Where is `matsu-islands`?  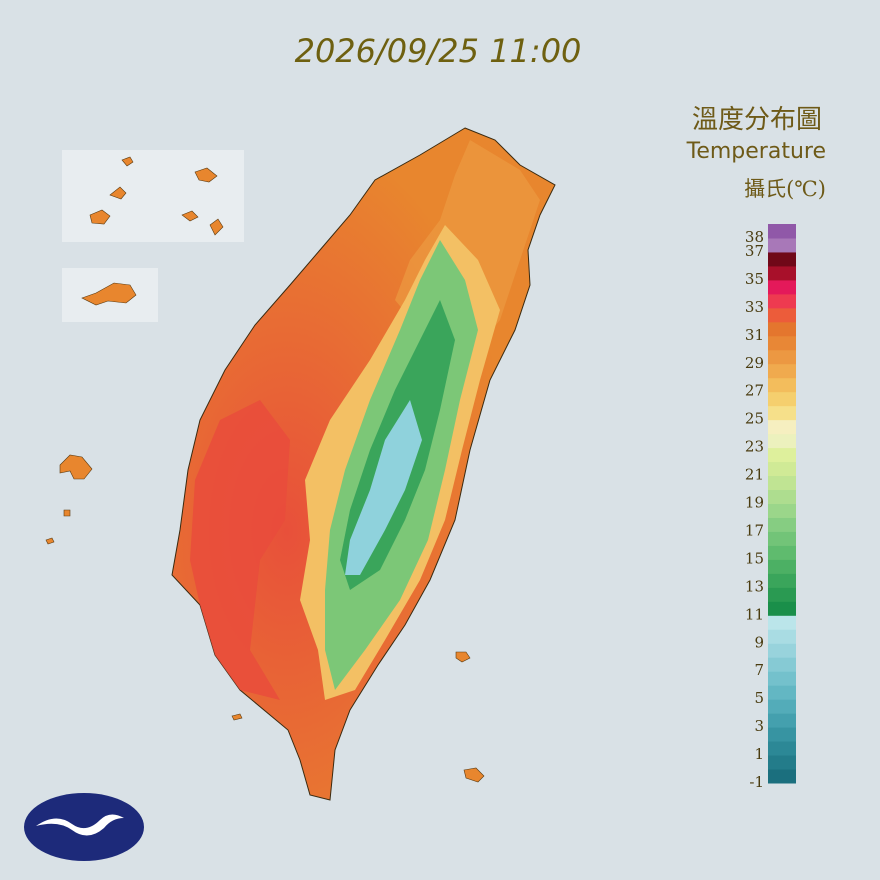 matsu-islands is located at coordinates (156, 196).